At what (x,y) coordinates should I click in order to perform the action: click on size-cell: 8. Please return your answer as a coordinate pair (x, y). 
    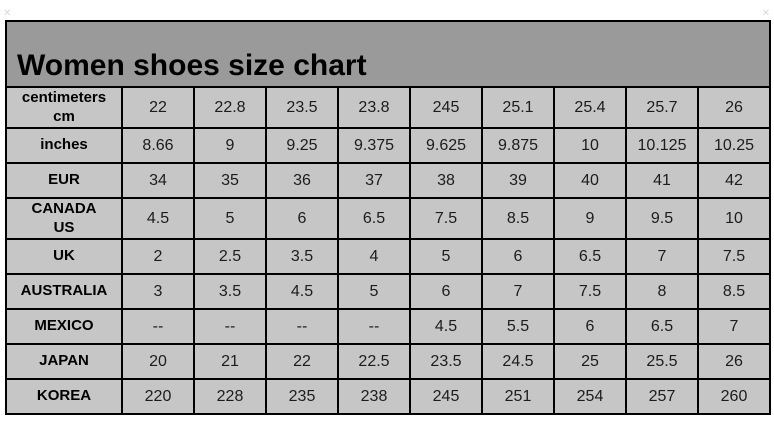
    Looking at the image, I should click on (662, 291).